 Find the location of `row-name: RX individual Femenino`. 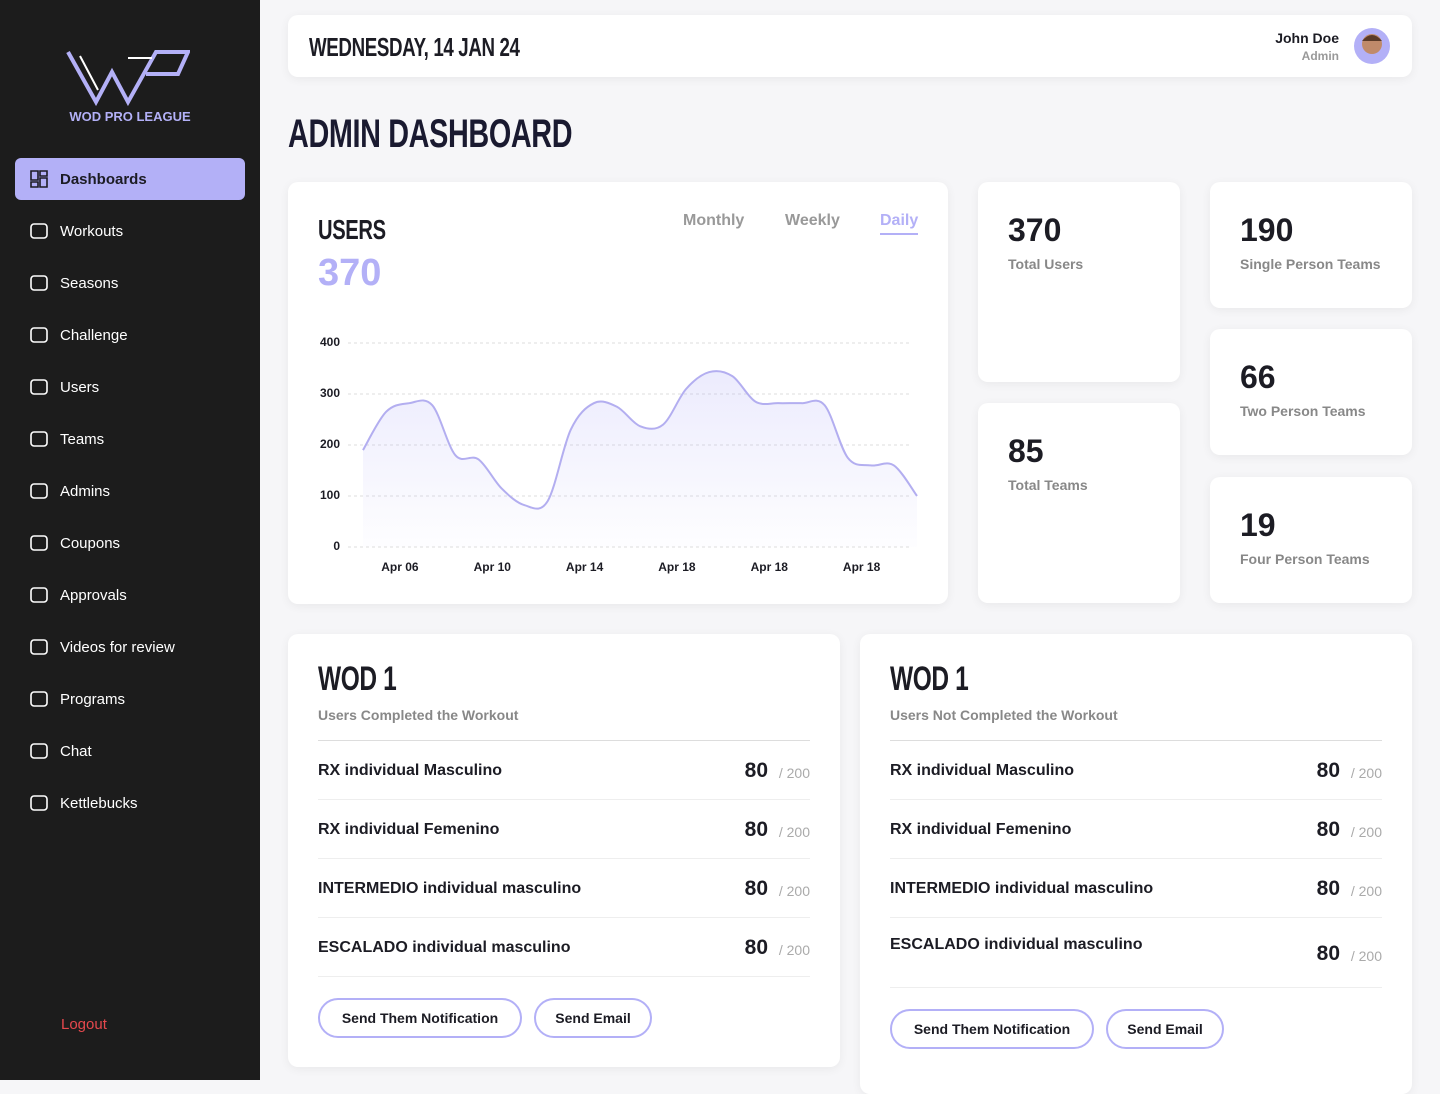

row-name: RX individual Femenino is located at coordinates (409, 829).